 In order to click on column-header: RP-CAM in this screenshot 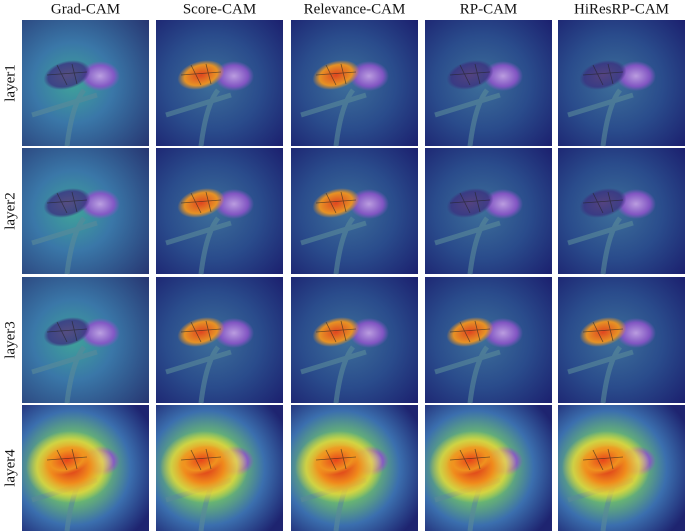, I will do `click(489, 9)`.